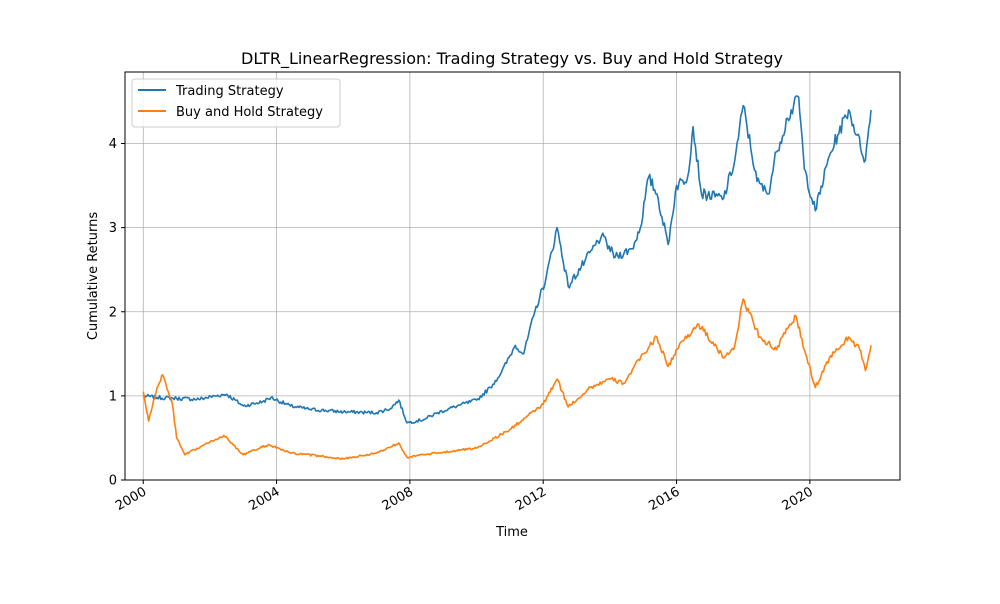 The height and width of the screenshot is (604, 1000). I want to click on x-tick-label: 2020, so click(798, 499).